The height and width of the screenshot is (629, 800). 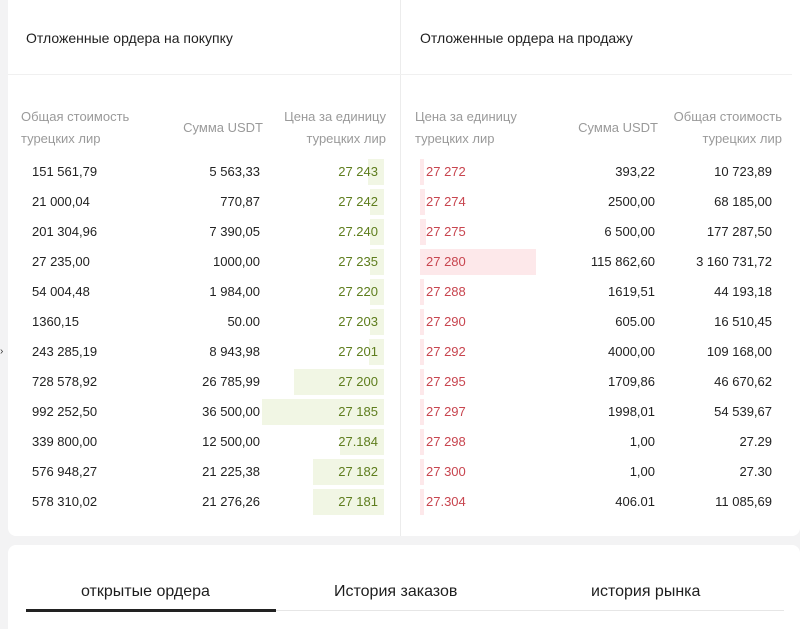 I want to click on sell-price-cell: 27 295, so click(x=446, y=381).